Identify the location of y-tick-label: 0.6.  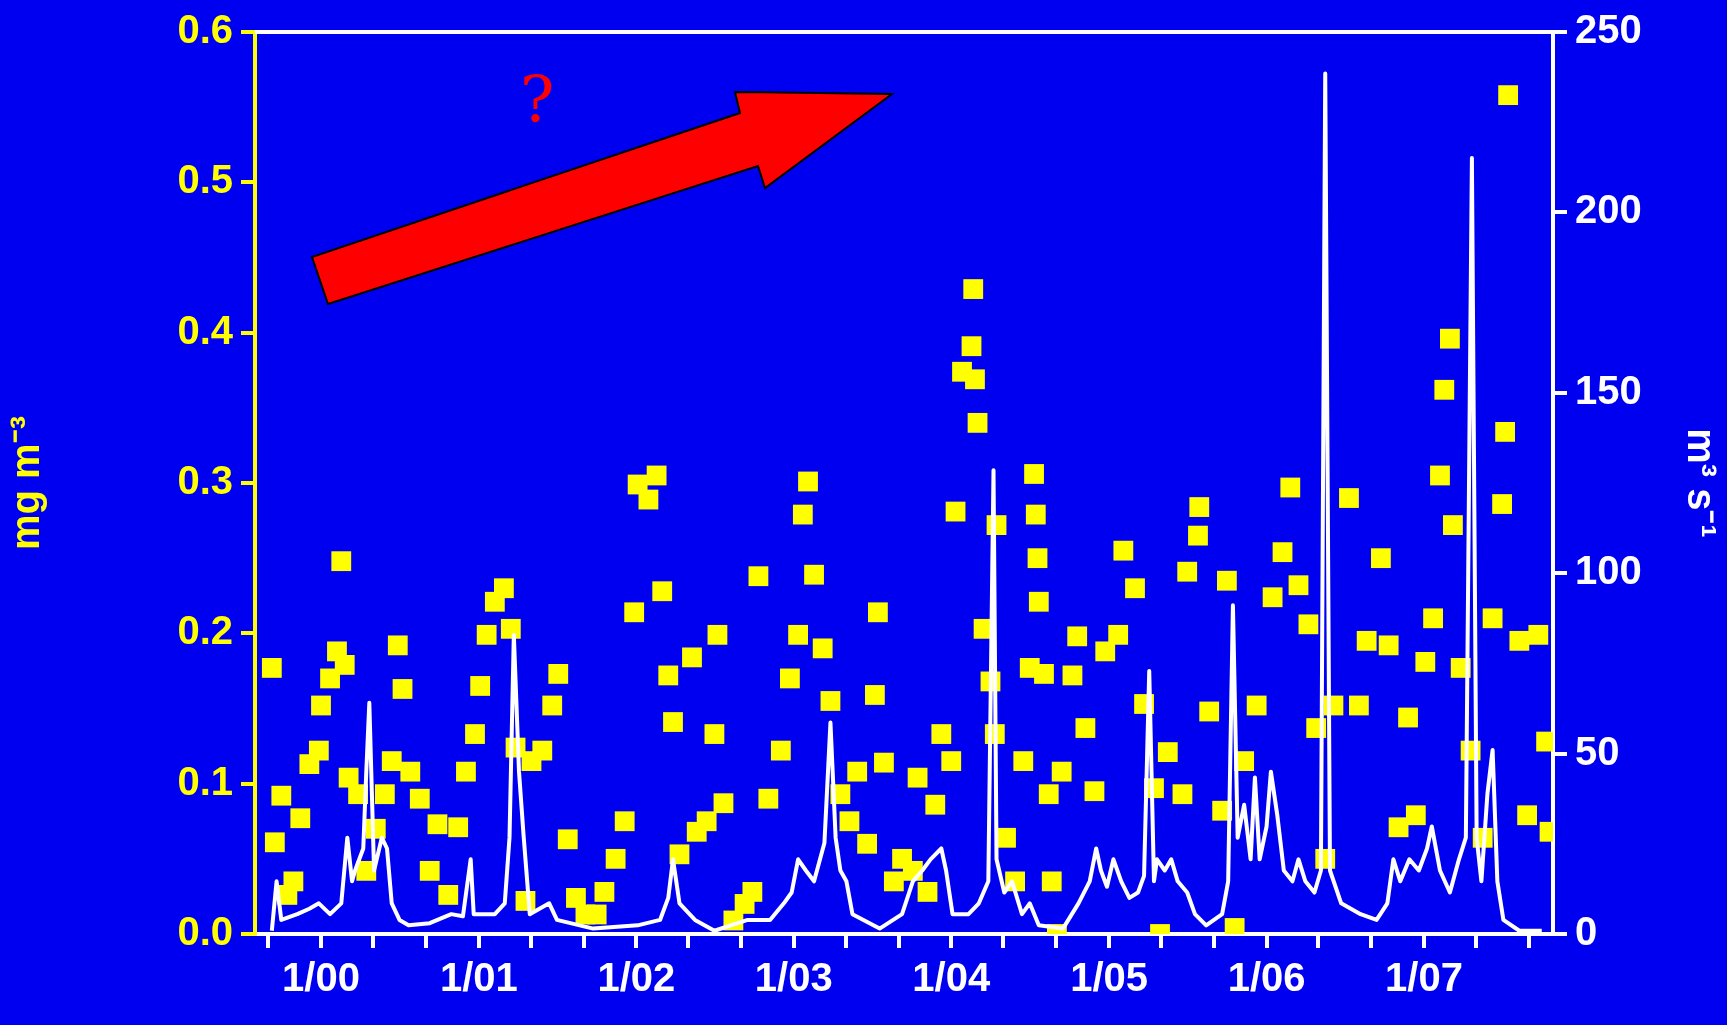
(205, 29).